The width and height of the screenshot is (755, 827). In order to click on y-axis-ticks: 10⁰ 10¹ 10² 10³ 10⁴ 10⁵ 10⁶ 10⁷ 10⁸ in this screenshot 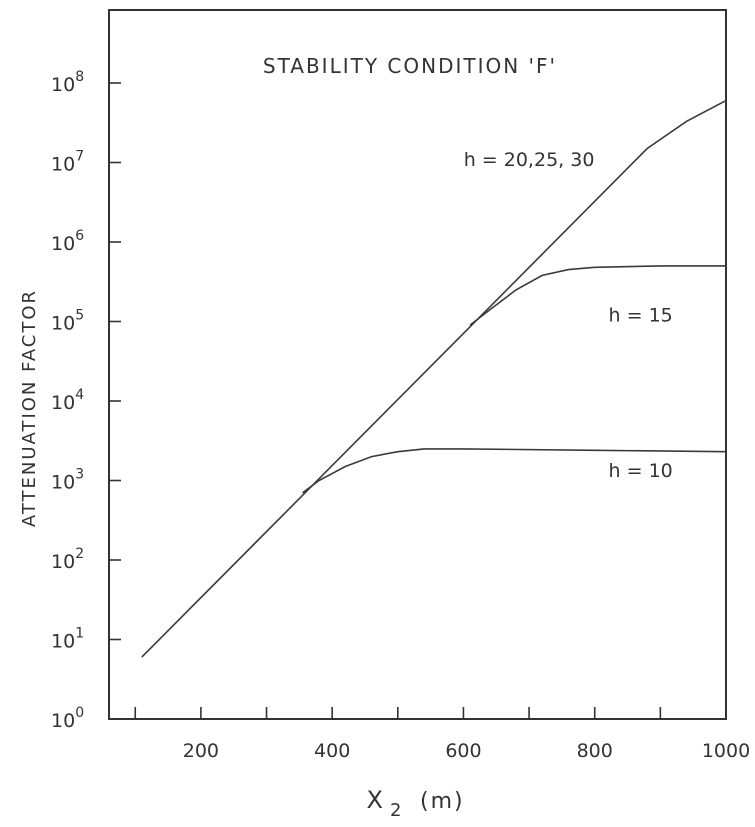, I will do `click(86, 400)`.